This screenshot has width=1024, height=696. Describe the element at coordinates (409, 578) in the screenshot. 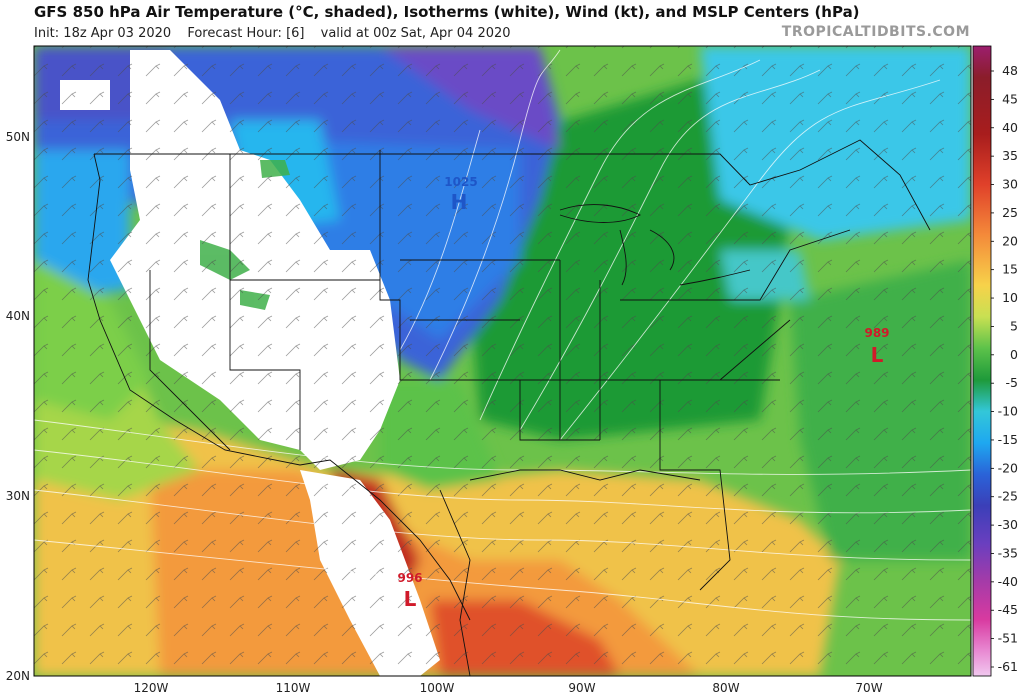

I see `low-pressure-value-mexico: 996` at that location.